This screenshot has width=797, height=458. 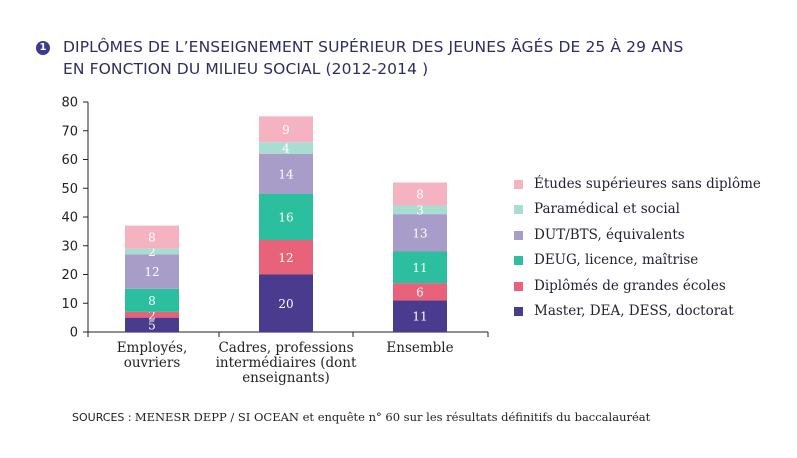 What do you see at coordinates (286, 363) in the screenshot?
I see `x-tick-label: intermédiaires (dont` at bounding box center [286, 363].